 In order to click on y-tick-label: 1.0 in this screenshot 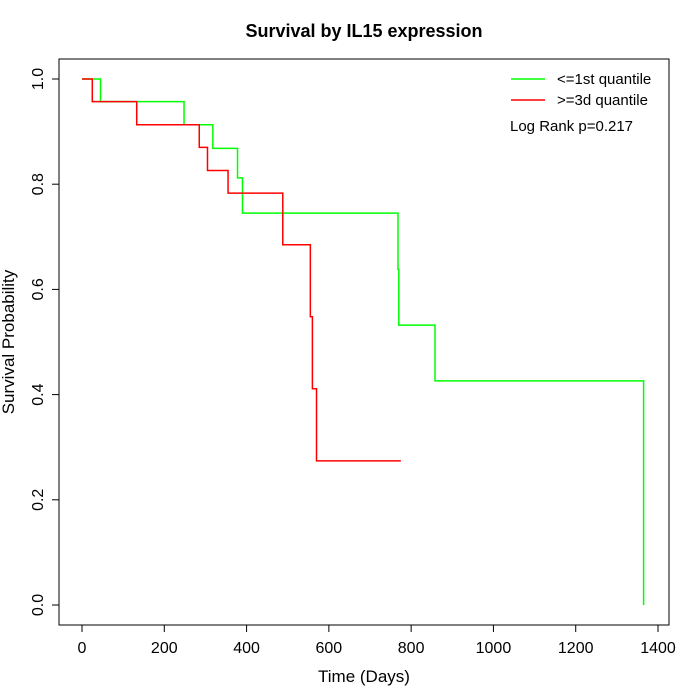, I will do `click(38, 79)`.